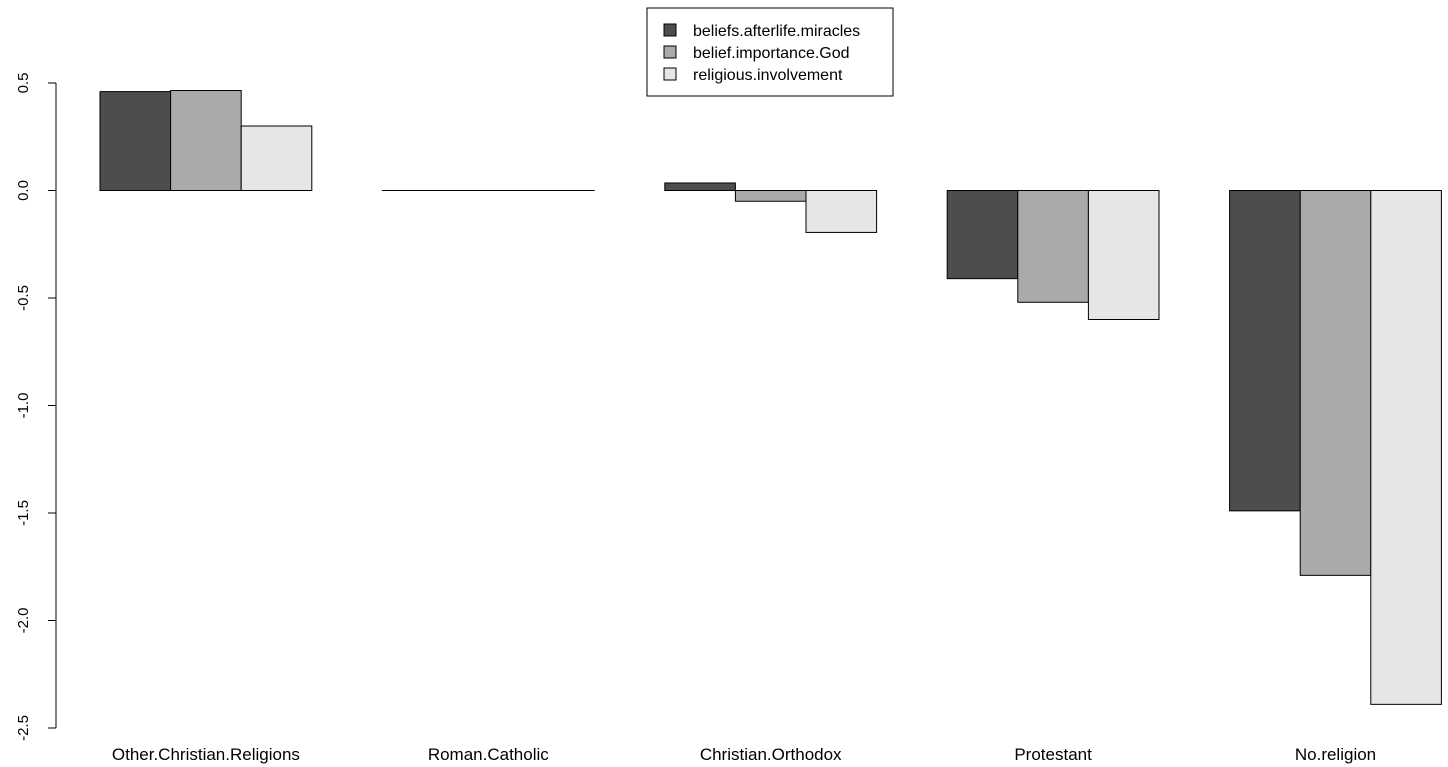  I want to click on x-tick-label: No.religion, so click(1335, 754).